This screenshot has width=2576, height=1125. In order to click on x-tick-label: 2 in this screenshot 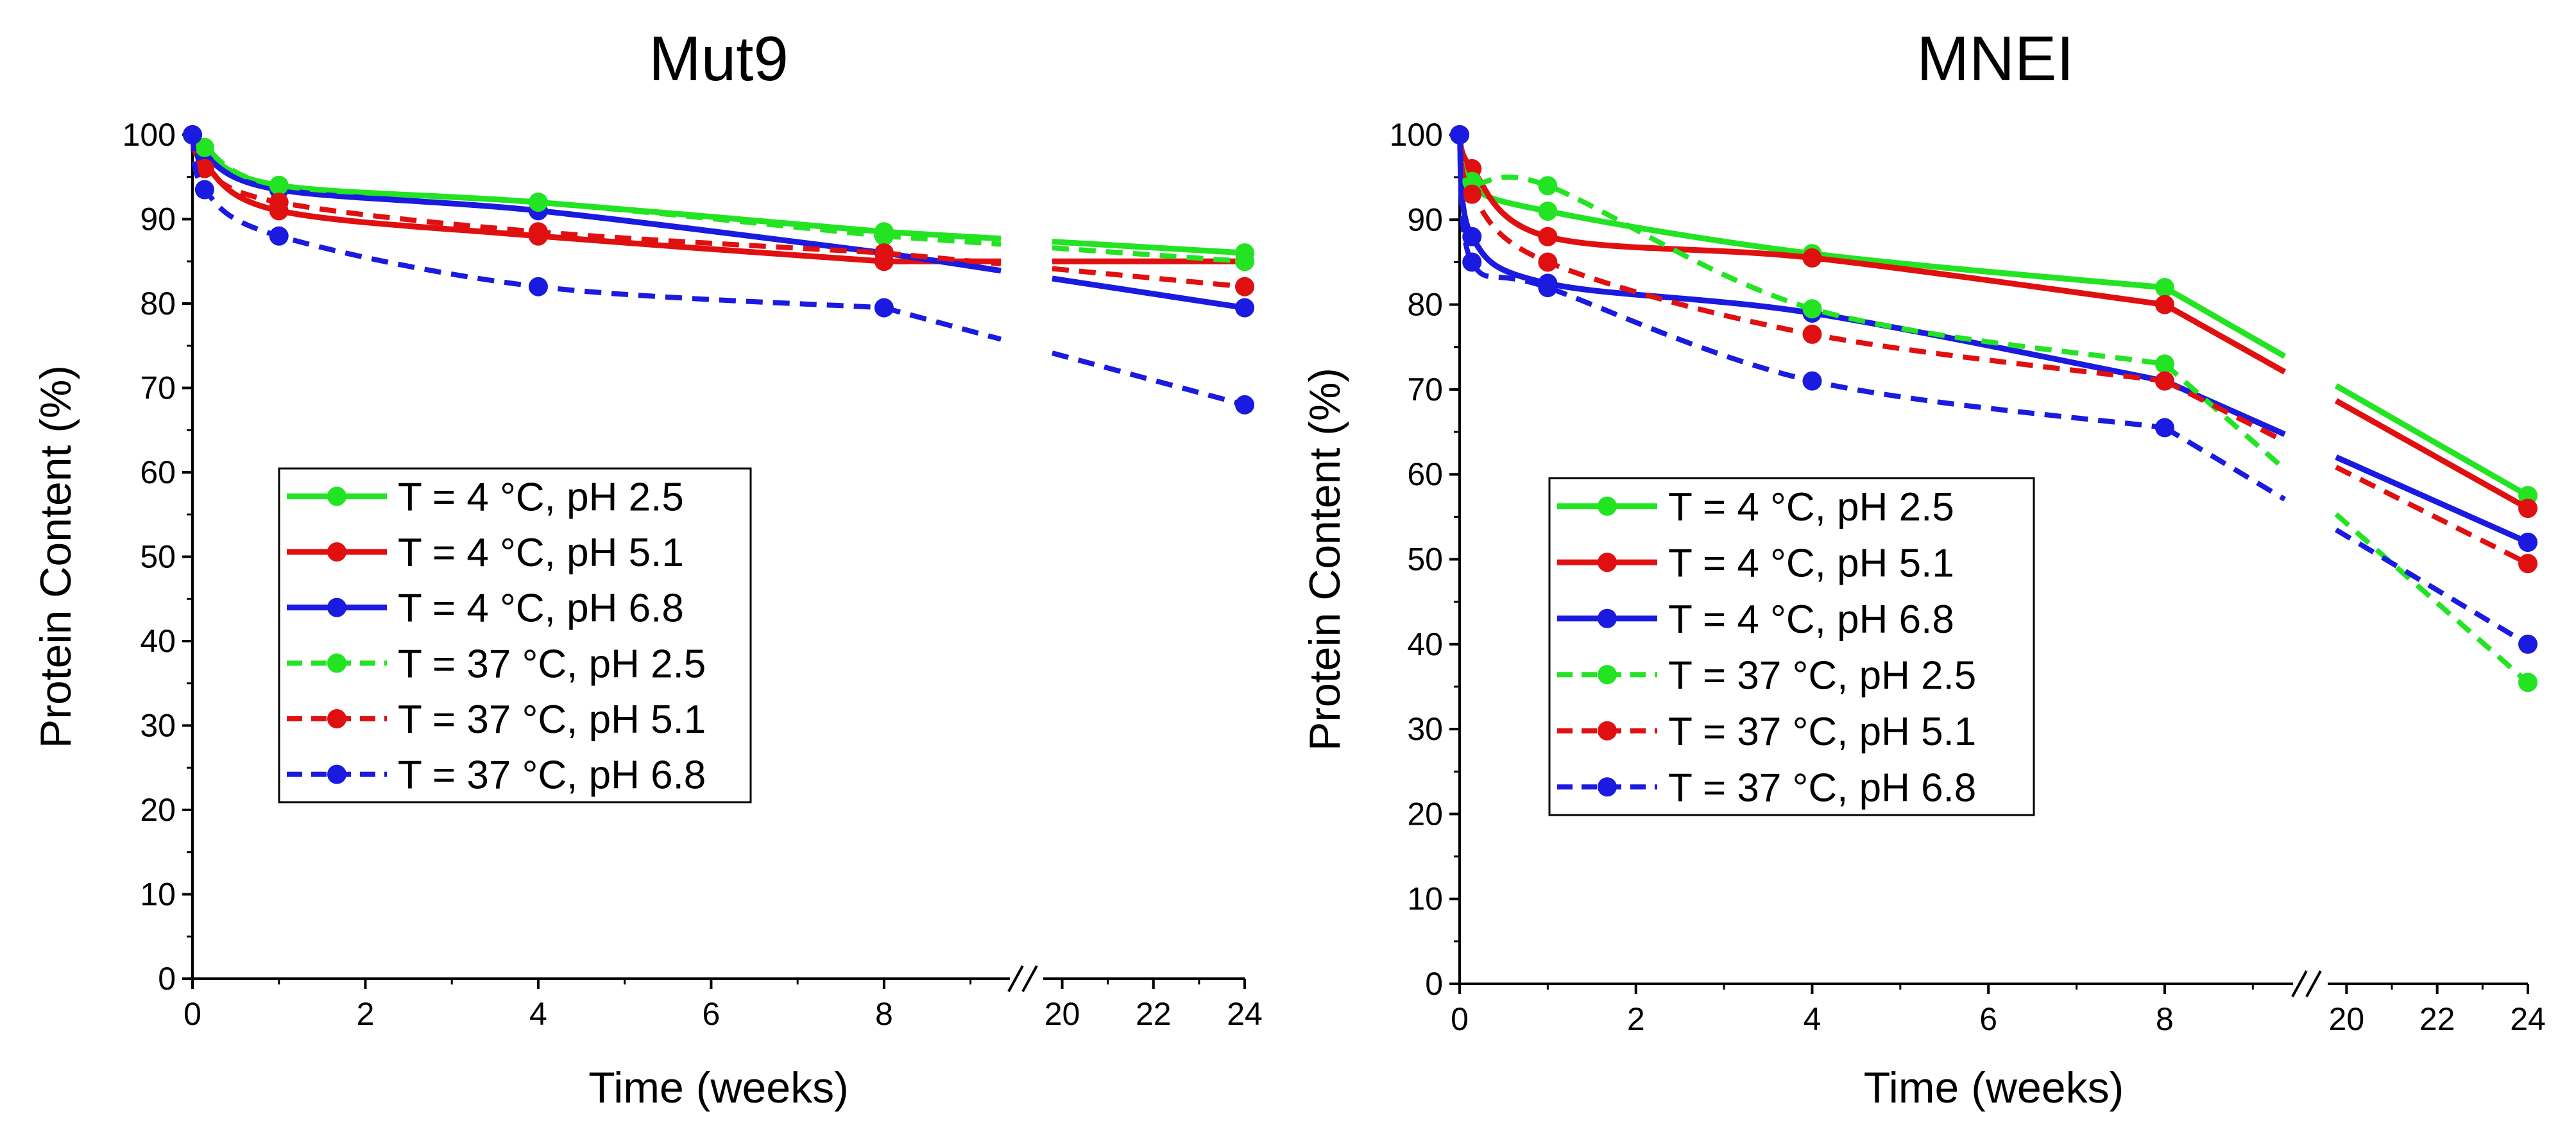, I will do `click(1636, 1019)`.